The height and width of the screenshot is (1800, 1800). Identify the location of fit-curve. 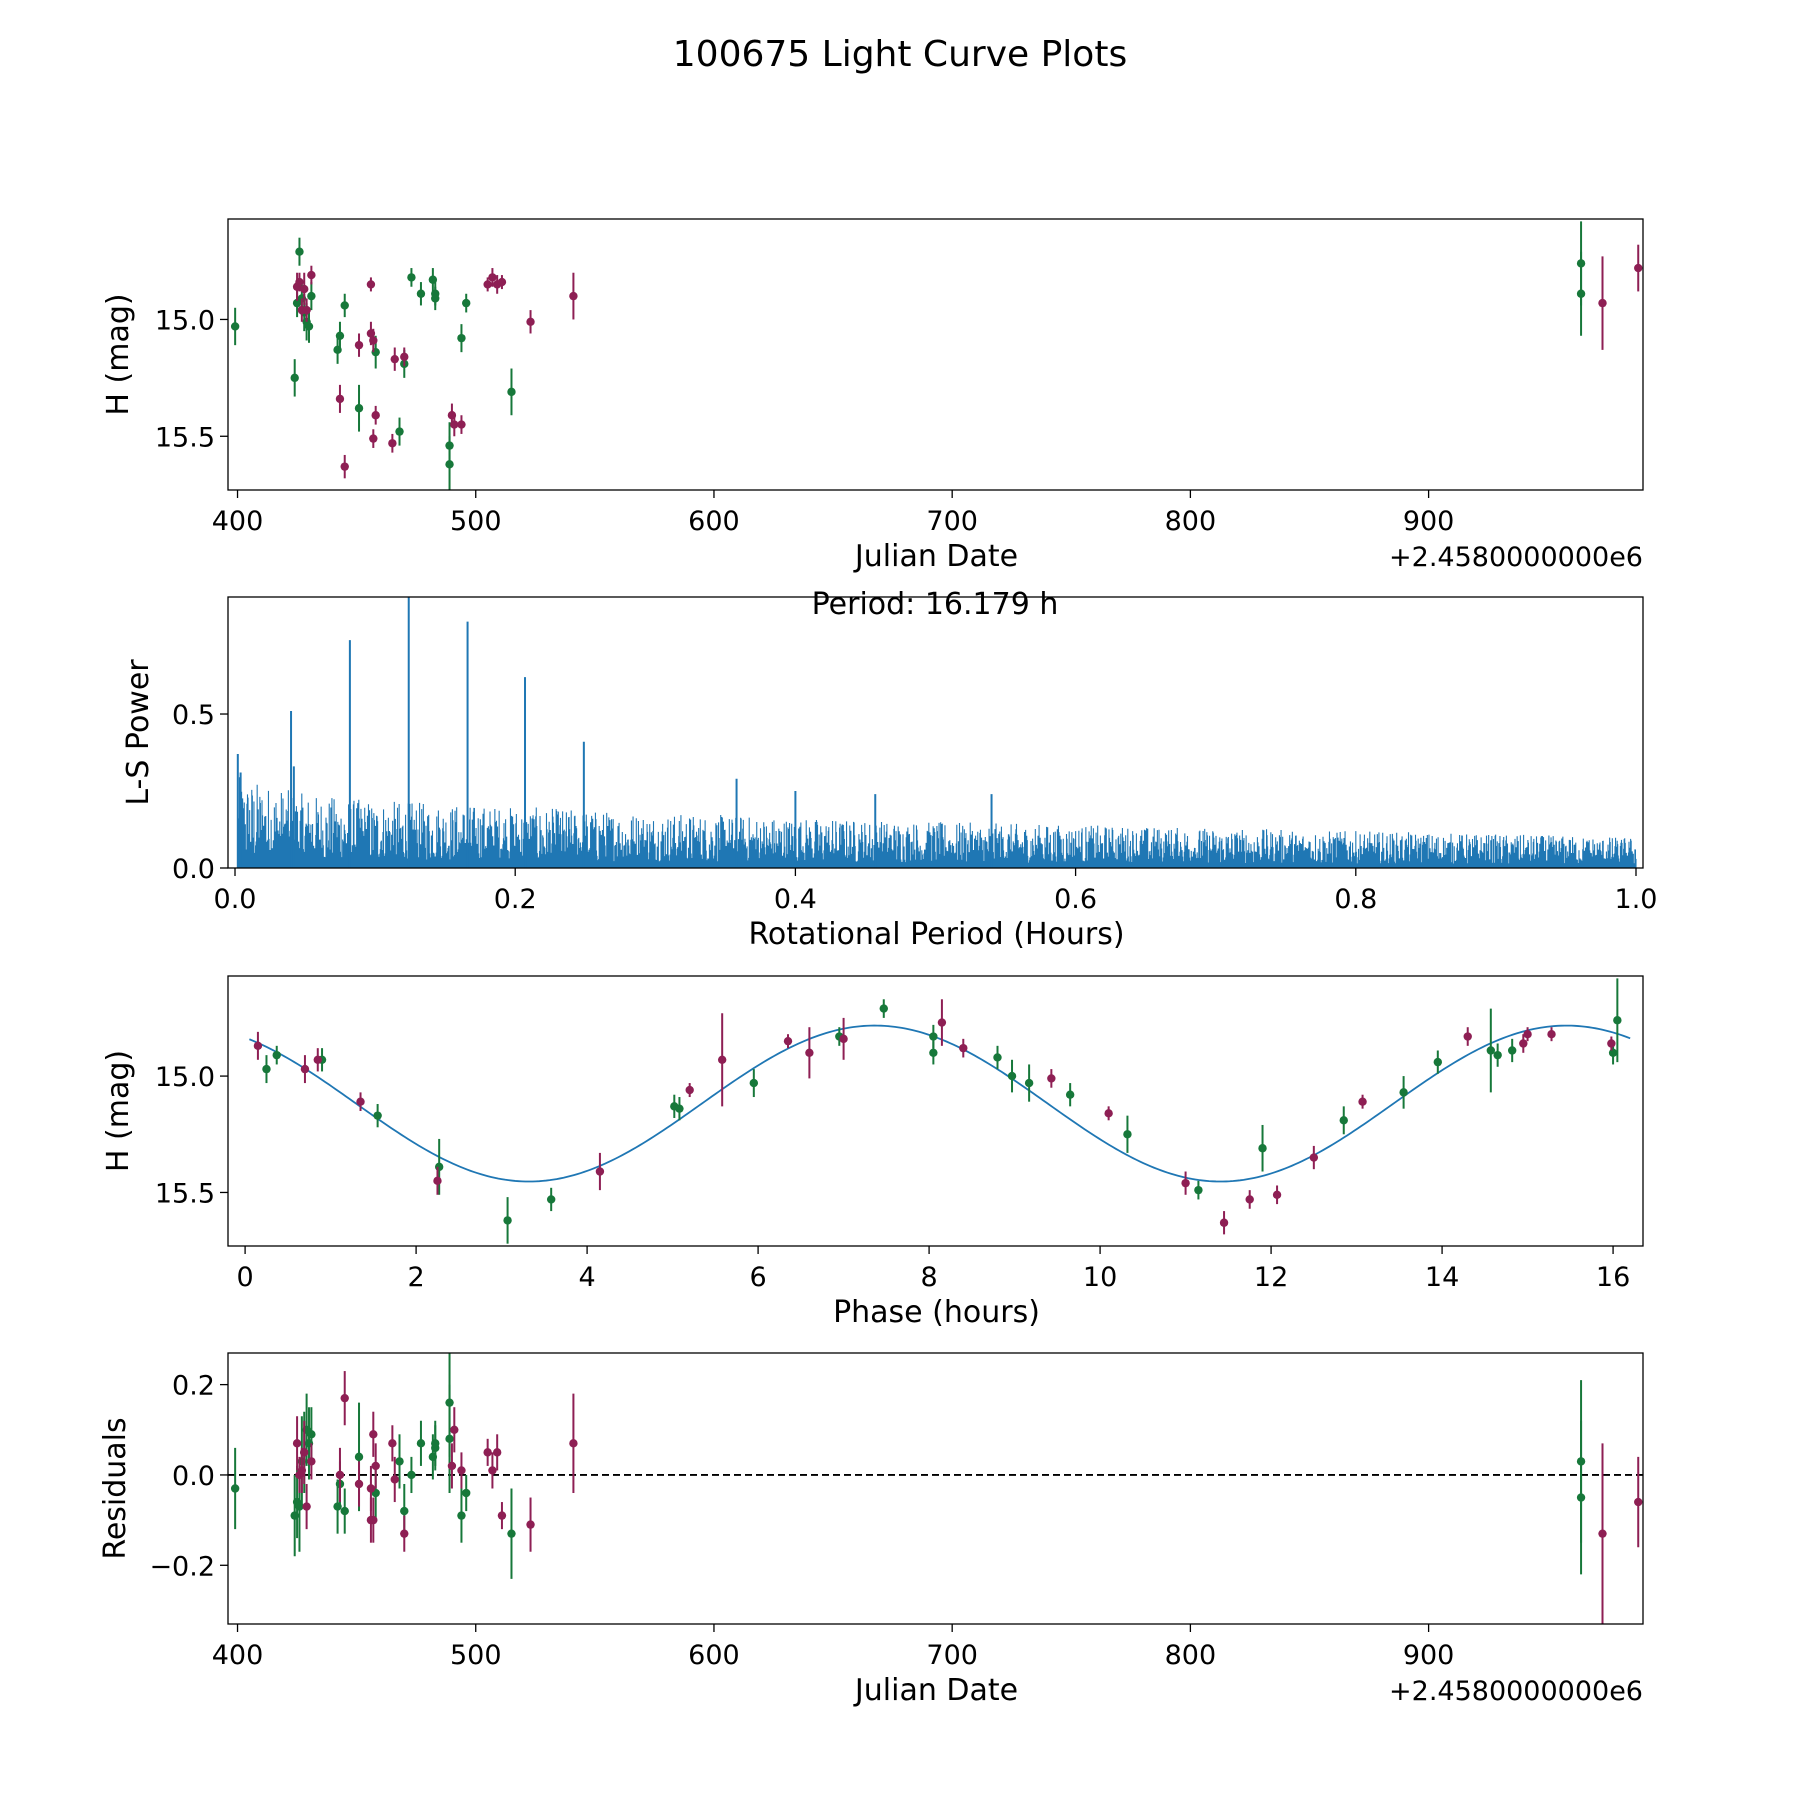
(940, 1103).